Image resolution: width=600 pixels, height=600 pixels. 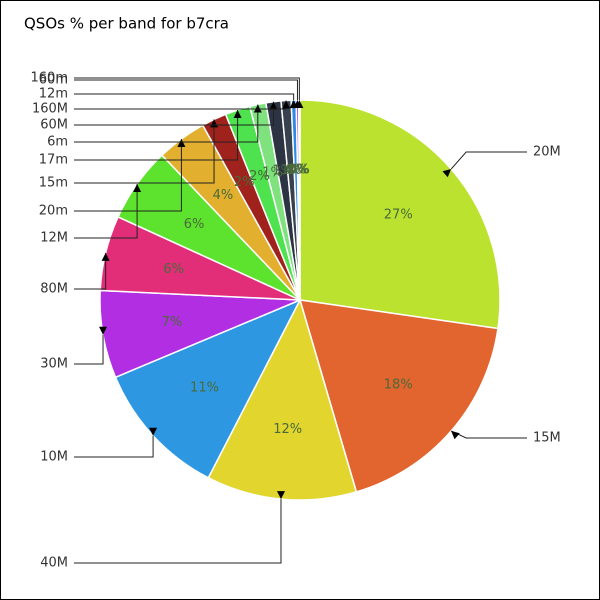 I want to click on legend-label: 6m, so click(x=57, y=142).